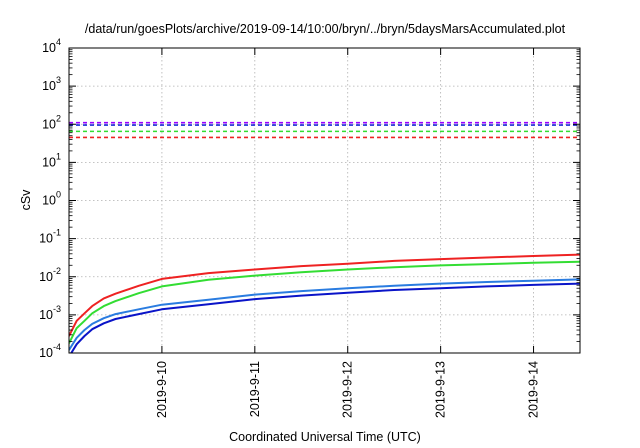 This screenshot has height=448, width=640. What do you see at coordinates (57, 309) in the screenshot?
I see `y-tick-label-exponent: -3` at bounding box center [57, 309].